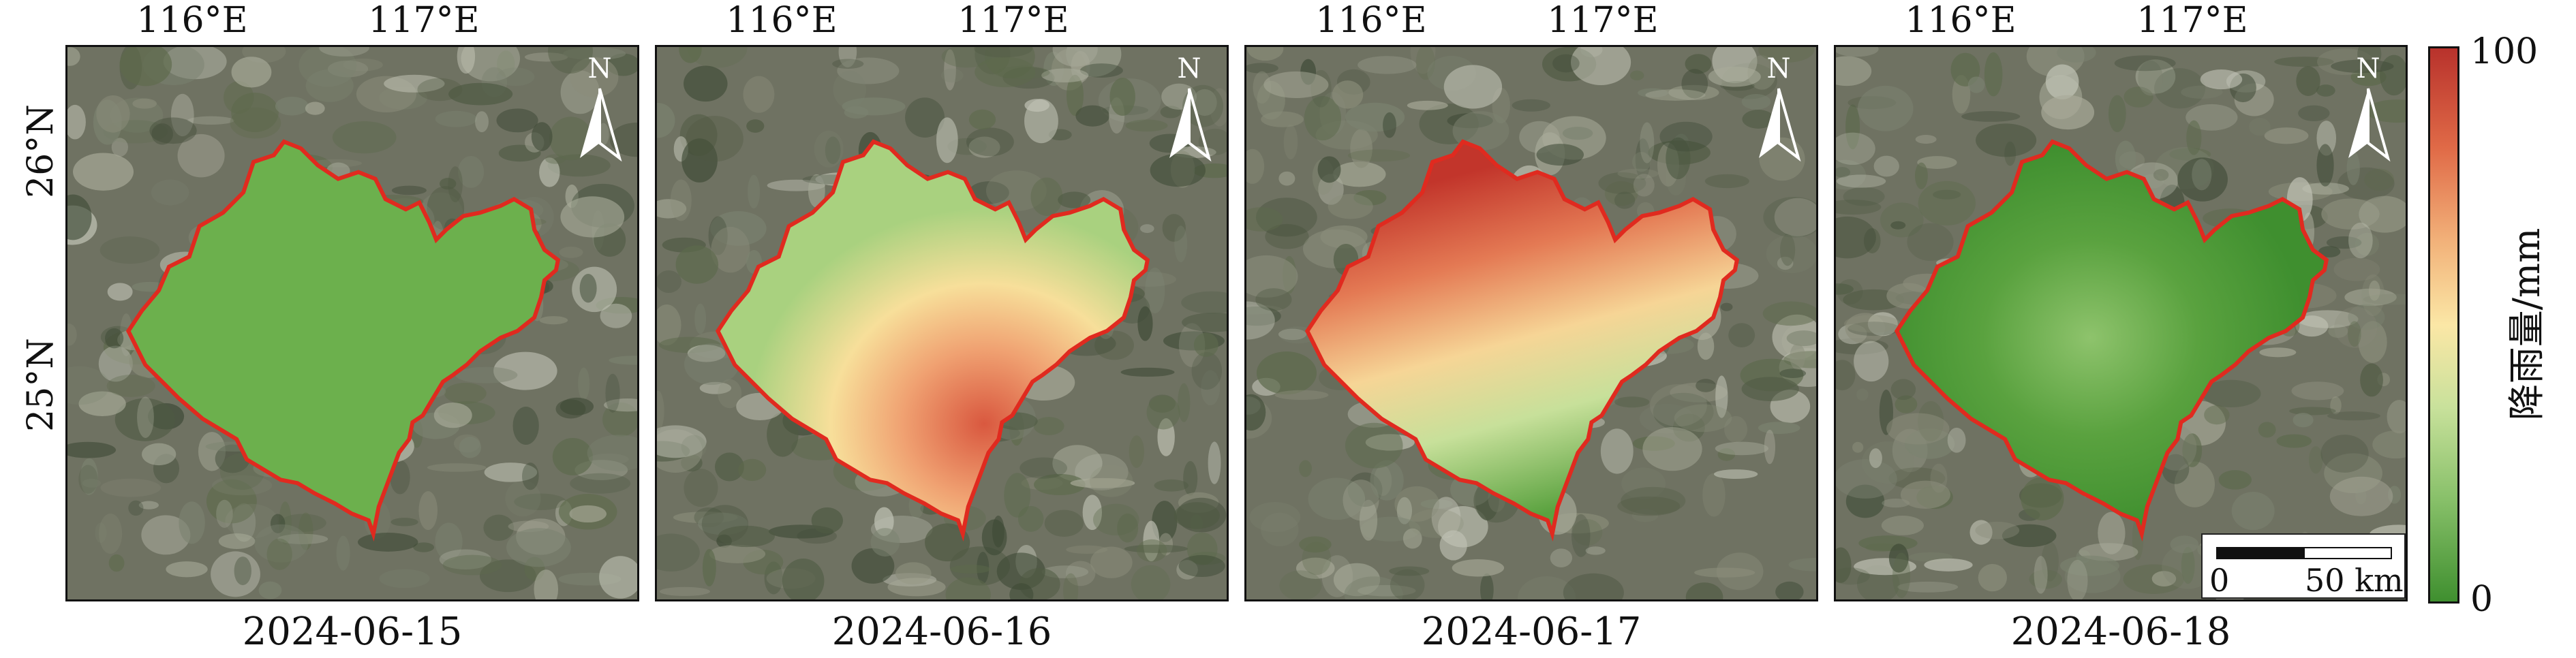 This screenshot has height=658, width=2576. I want to click on colorbar-title: 降雨量/mm, so click(2526, 324).